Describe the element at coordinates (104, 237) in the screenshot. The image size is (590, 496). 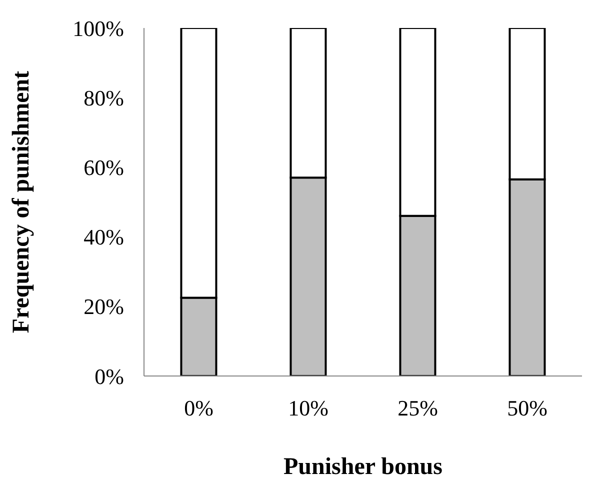
I see `y-tick-label: 40%` at that location.